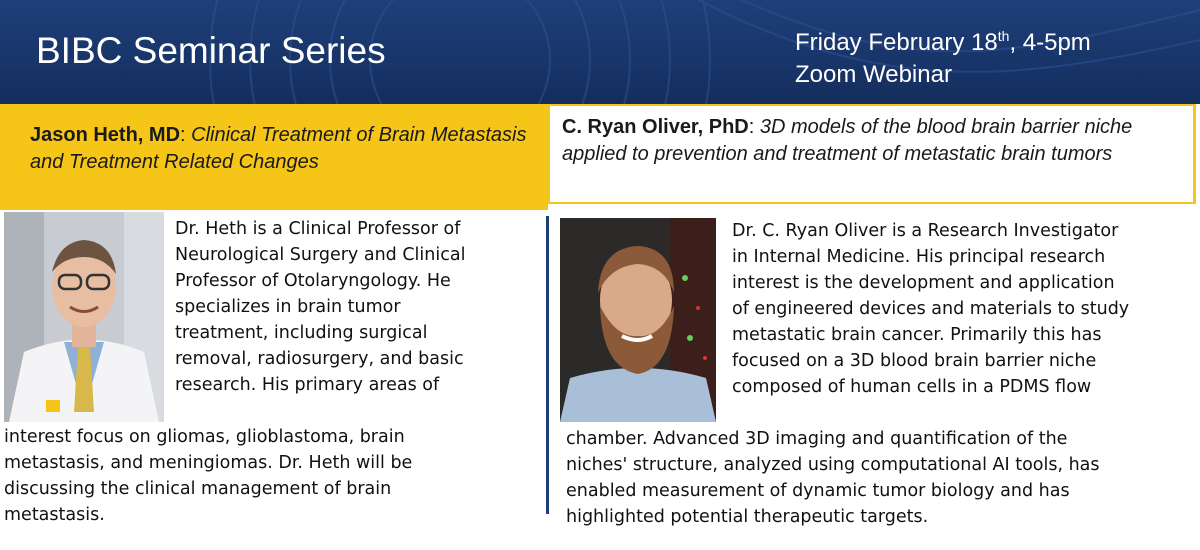  What do you see at coordinates (318, 229) in the screenshot?
I see `bio-line: Dr. Heth is a Clinical Professor of` at bounding box center [318, 229].